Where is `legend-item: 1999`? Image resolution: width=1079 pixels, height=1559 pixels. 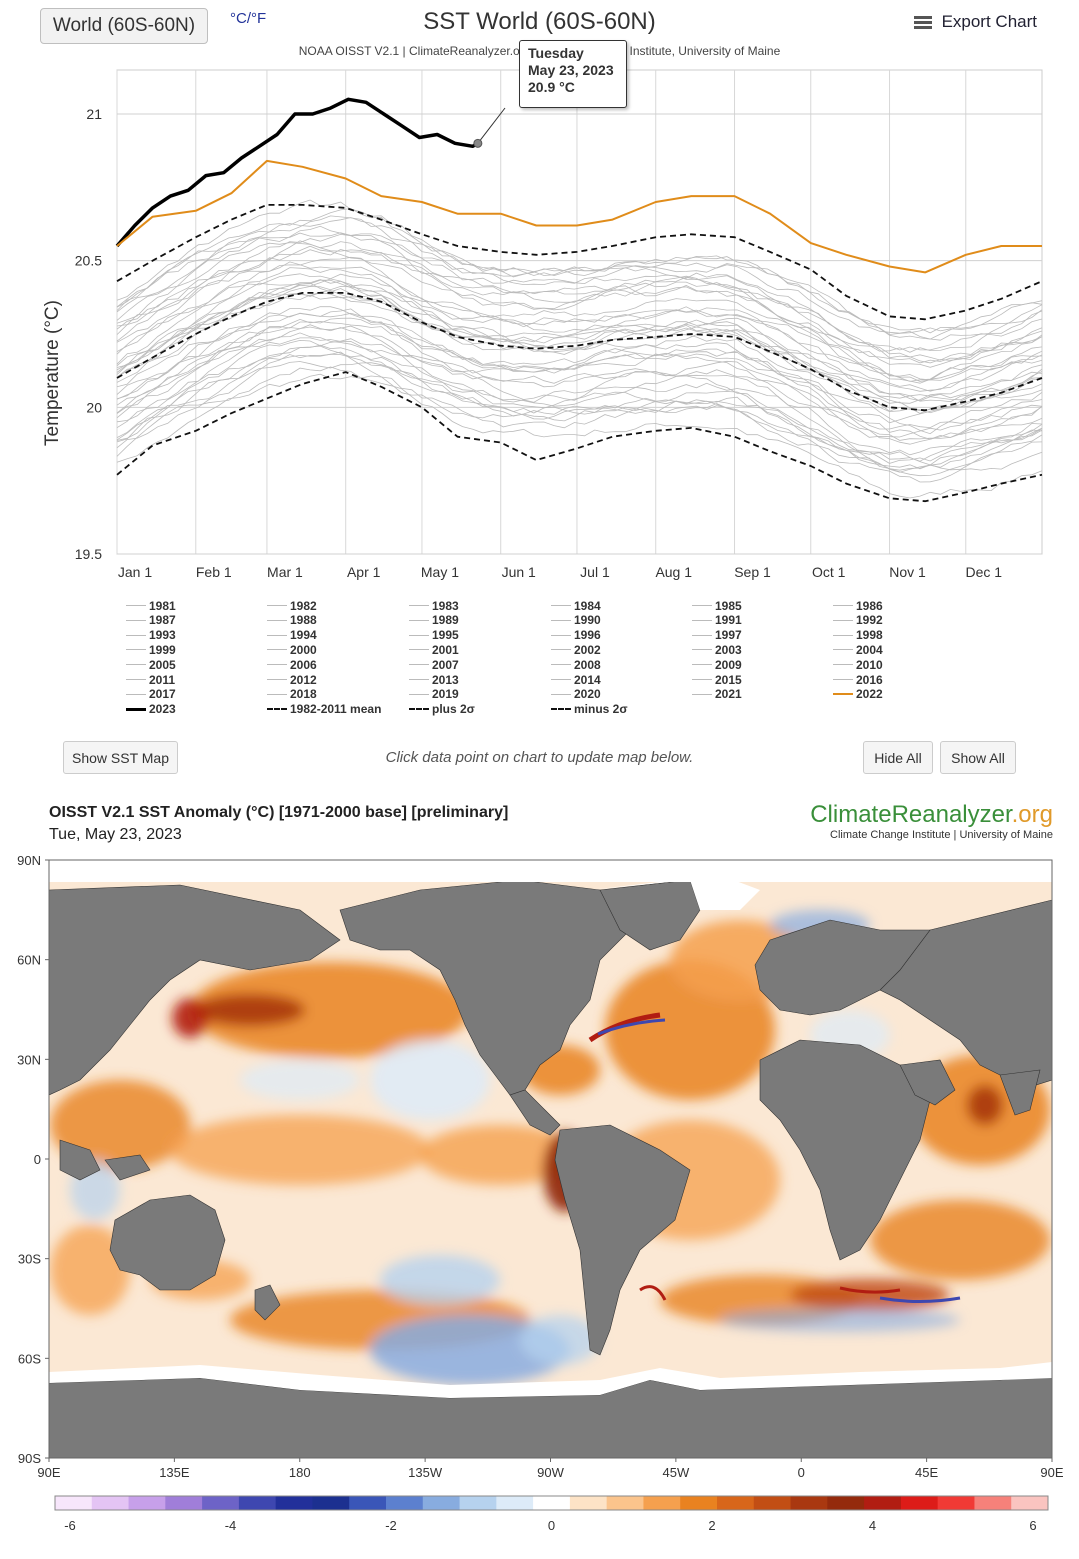
legend-item: 1999 is located at coordinates (151, 649).